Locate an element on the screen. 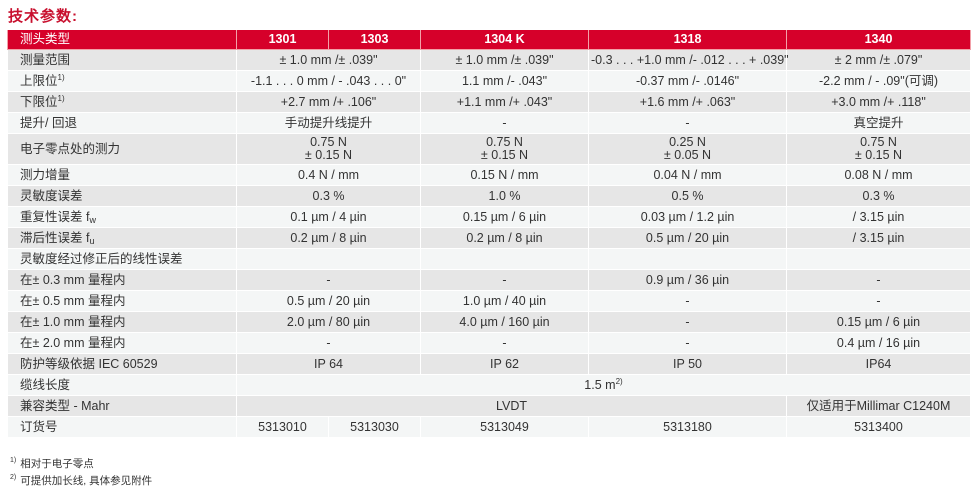 The height and width of the screenshot is (500, 977). cell-value: 0.15 N / mm is located at coordinates (504, 174).